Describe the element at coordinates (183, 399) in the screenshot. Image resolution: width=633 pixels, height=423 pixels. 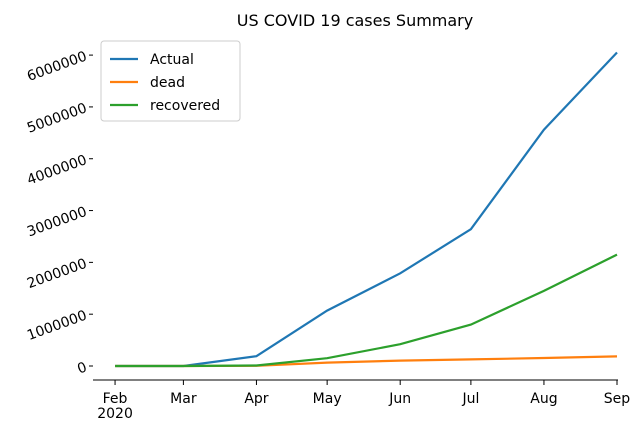
I see `x-tick-label: Mar` at that location.